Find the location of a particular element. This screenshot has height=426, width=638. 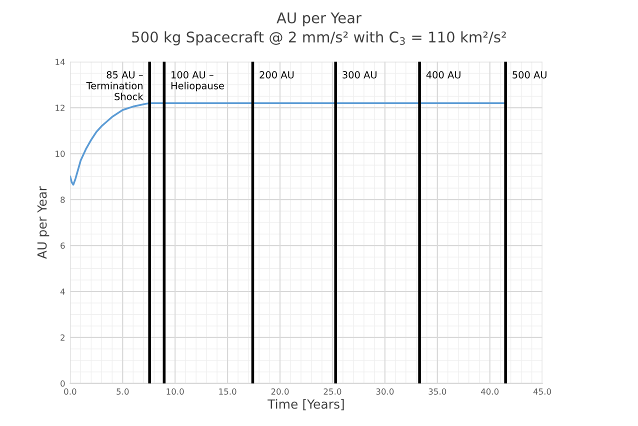

x-tick-label: 25.0 is located at coordinates (333, 391).